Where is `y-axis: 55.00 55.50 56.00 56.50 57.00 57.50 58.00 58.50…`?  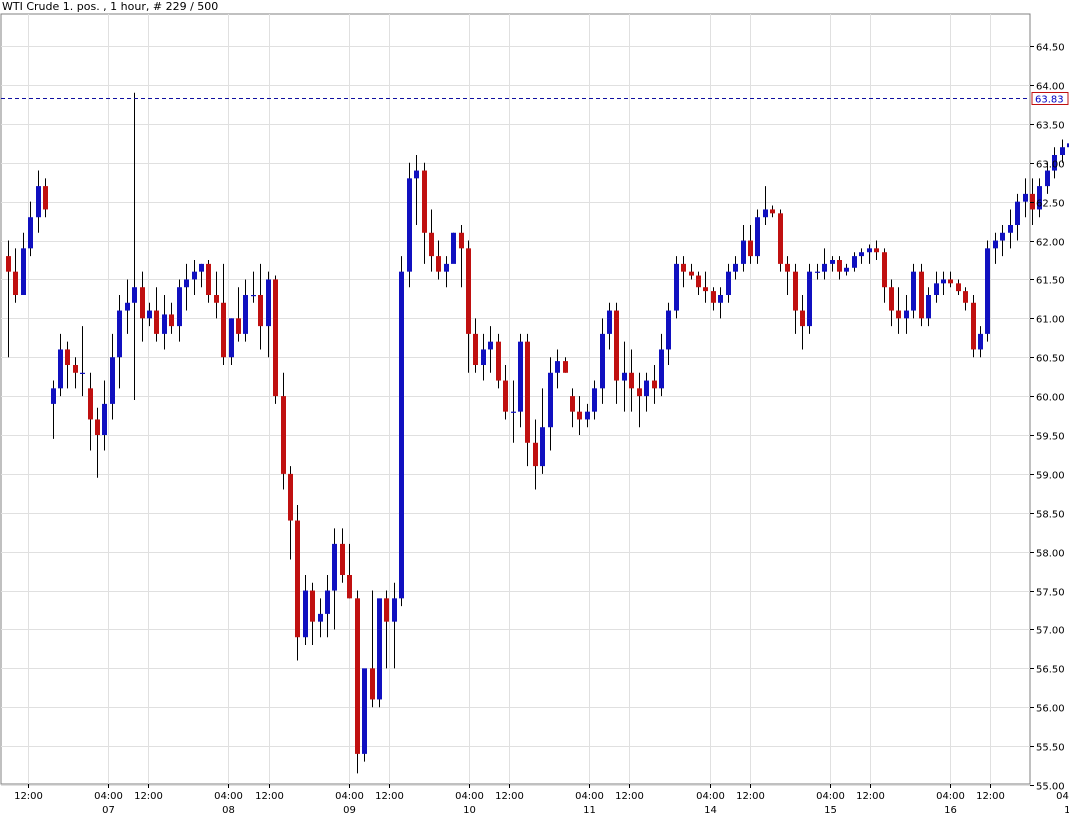 y-axis: 55.00 55.50 56.00 56.50 57.00 57.50 58.00 58.50… is located at coordinates (1047, 418).